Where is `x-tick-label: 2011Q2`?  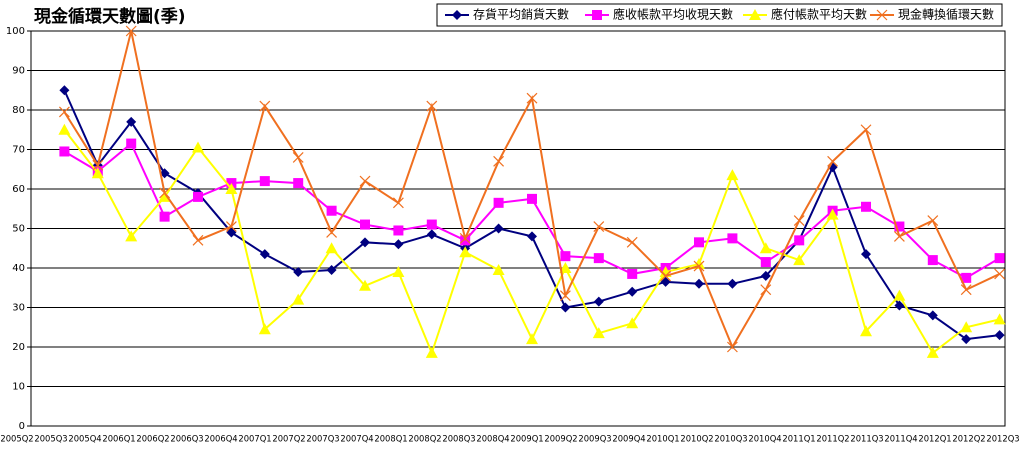
x-tick-label: 2011Q2 is located at coordinates (832, 439).